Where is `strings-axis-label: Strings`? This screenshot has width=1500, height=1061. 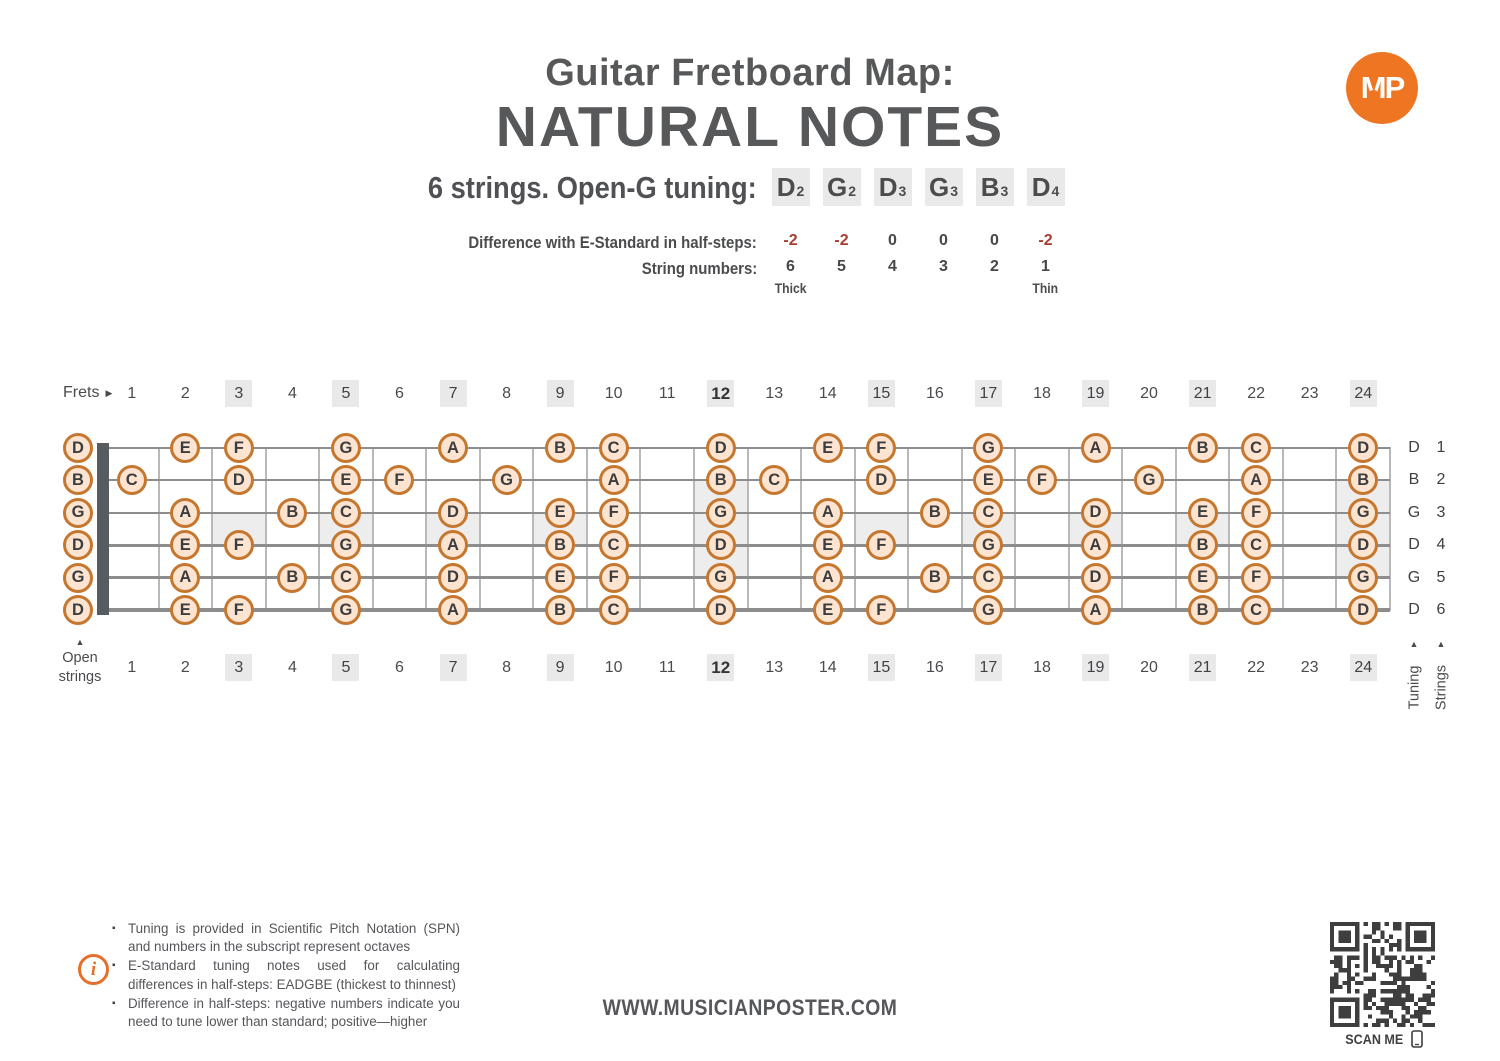
strings-axis-label: Strings is located at coordinates (1441, 687).